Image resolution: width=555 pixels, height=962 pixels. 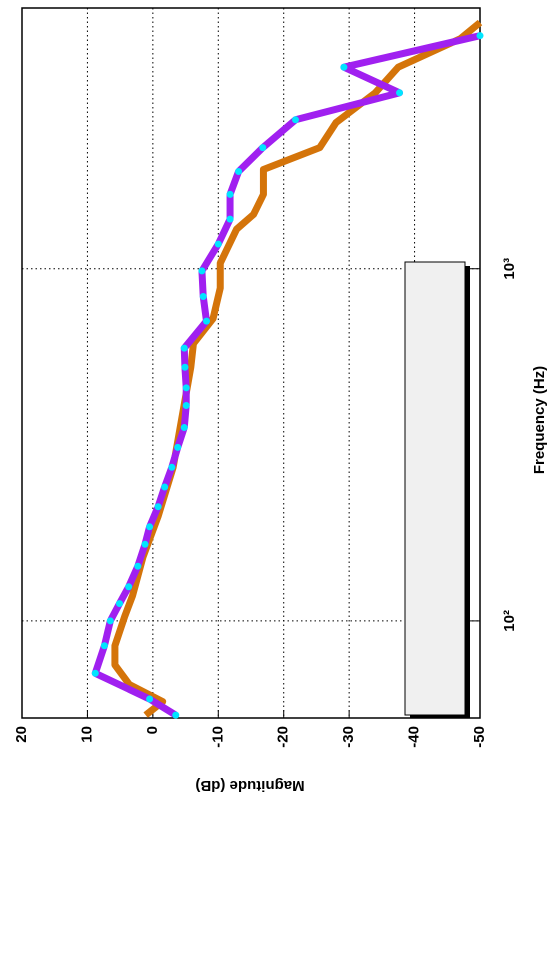 What do you see at coordinates (21, 734) in the screenshot?
I see `y-tick-label: 20` at bounding box center [21, 734].